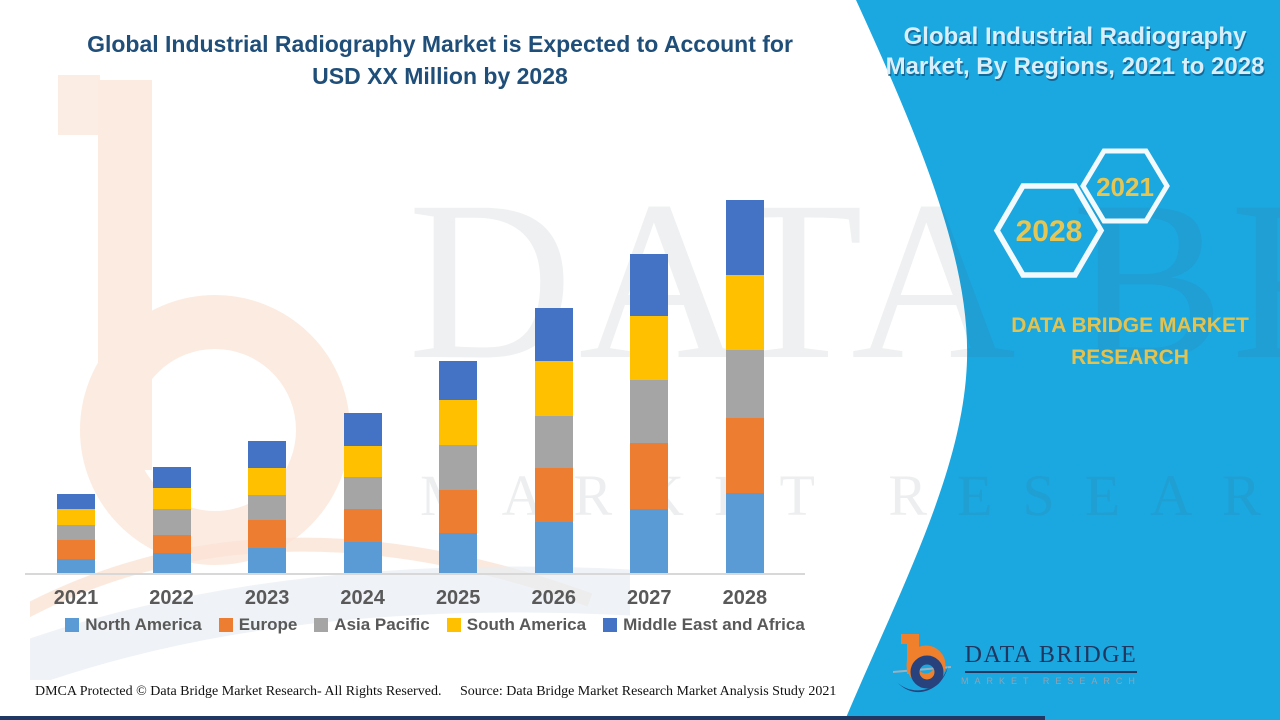 Image resolution: width=1280 pixels, height=720 pixels. I want to click on bottom-accent-bar, so click(522, 718).